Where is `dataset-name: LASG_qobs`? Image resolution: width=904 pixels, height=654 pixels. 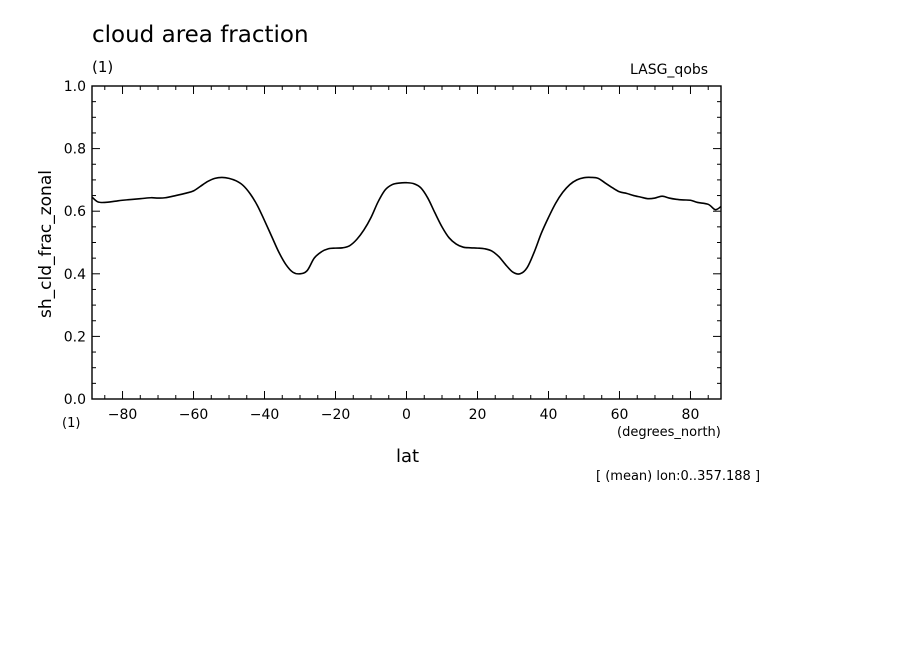
dataset-name: LASG_qobs is located at coordinates (669, 70).